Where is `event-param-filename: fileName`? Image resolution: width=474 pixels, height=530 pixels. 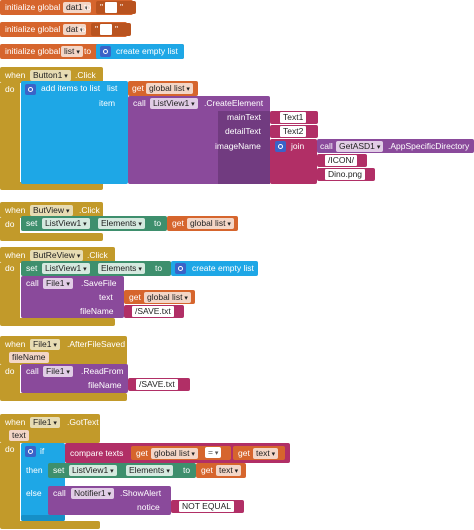
event-param-filename: fileName is located at coordinates (29, 357).